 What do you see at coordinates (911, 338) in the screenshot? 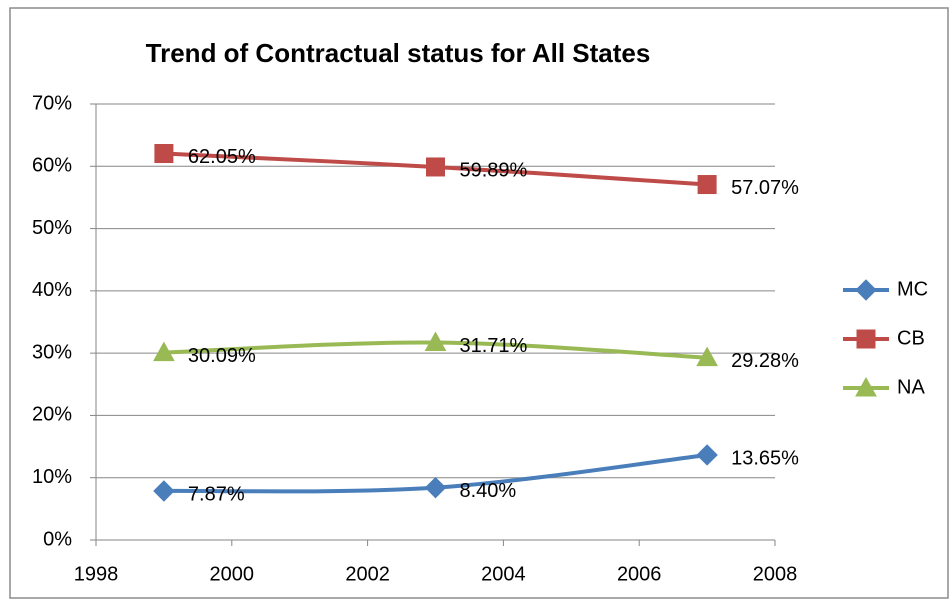
I see `legend-label: CB` at bounding box center [911, 338].